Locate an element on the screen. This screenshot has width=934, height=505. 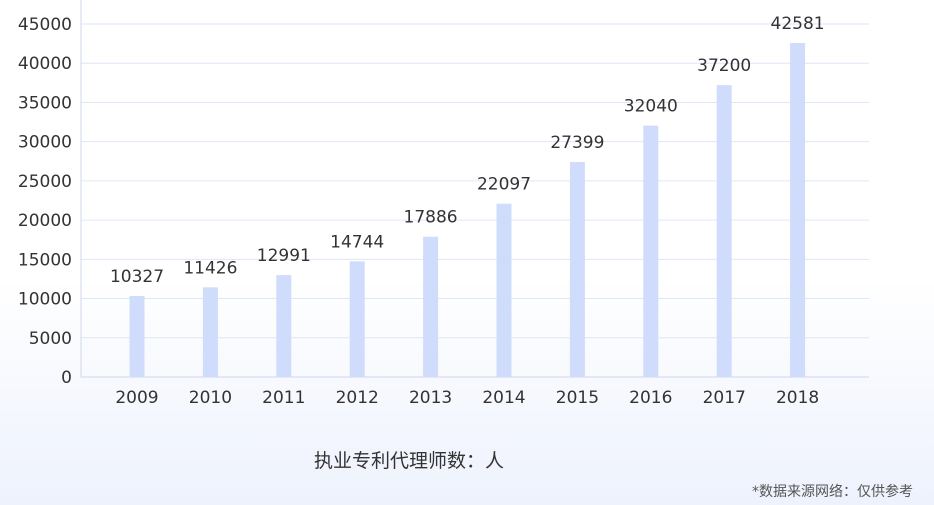
data-label: 17886 is located at coordinates (431, 218).